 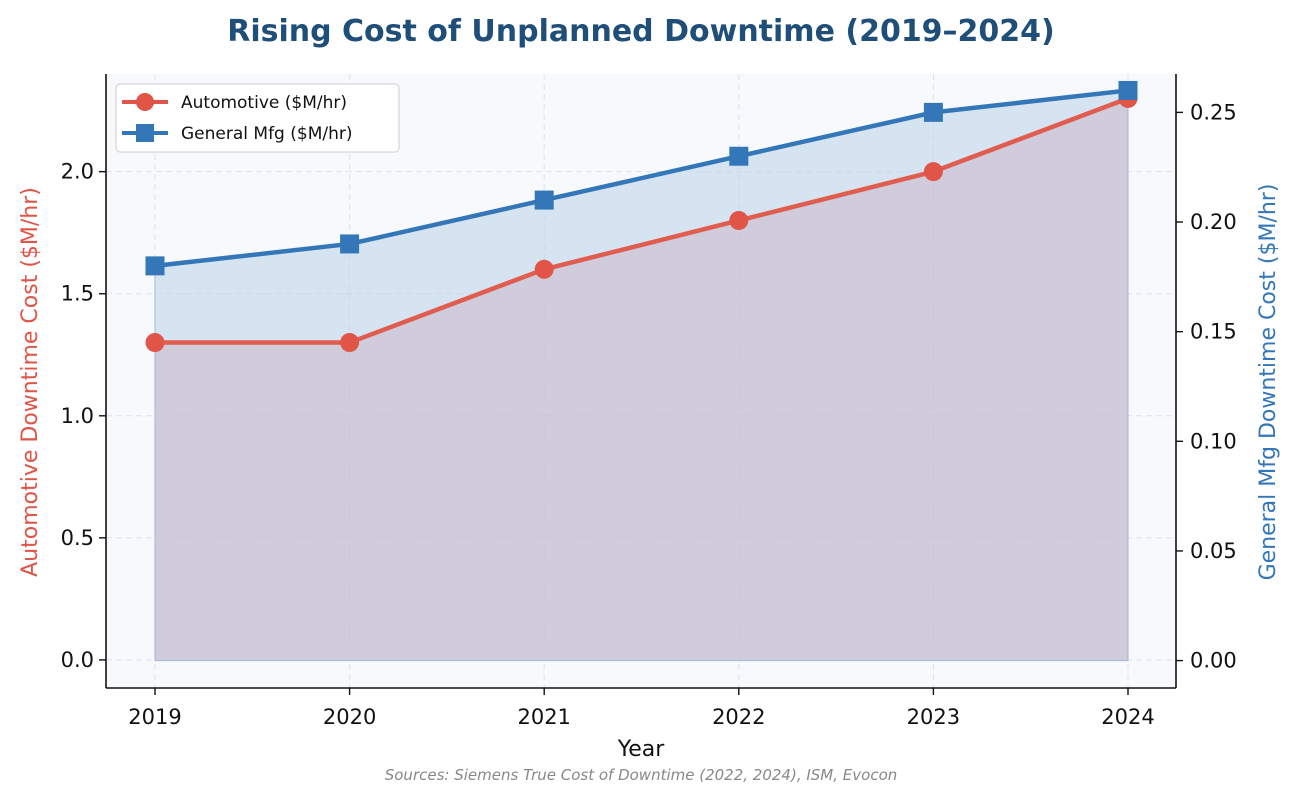 I want to click on right-y-axis-ticks: 0.00 0.05 0.10 0.15 0.20 0.25, so click(x=1206, y=386).